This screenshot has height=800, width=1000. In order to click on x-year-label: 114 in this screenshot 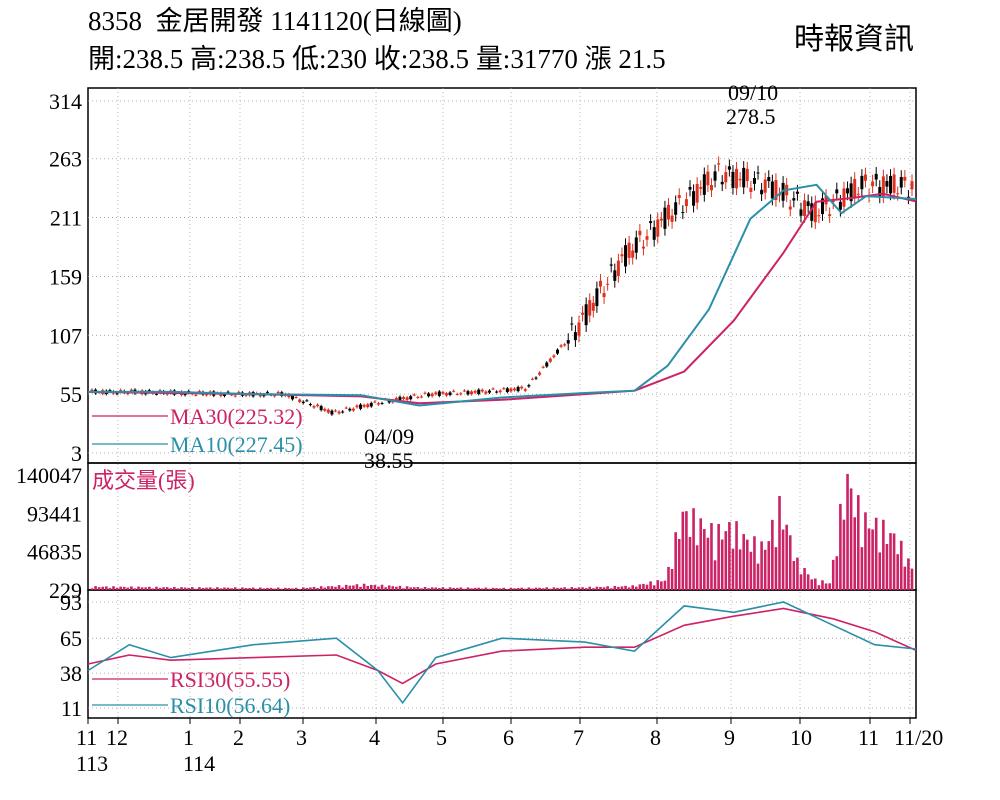, I will do `click(199, 763)`.